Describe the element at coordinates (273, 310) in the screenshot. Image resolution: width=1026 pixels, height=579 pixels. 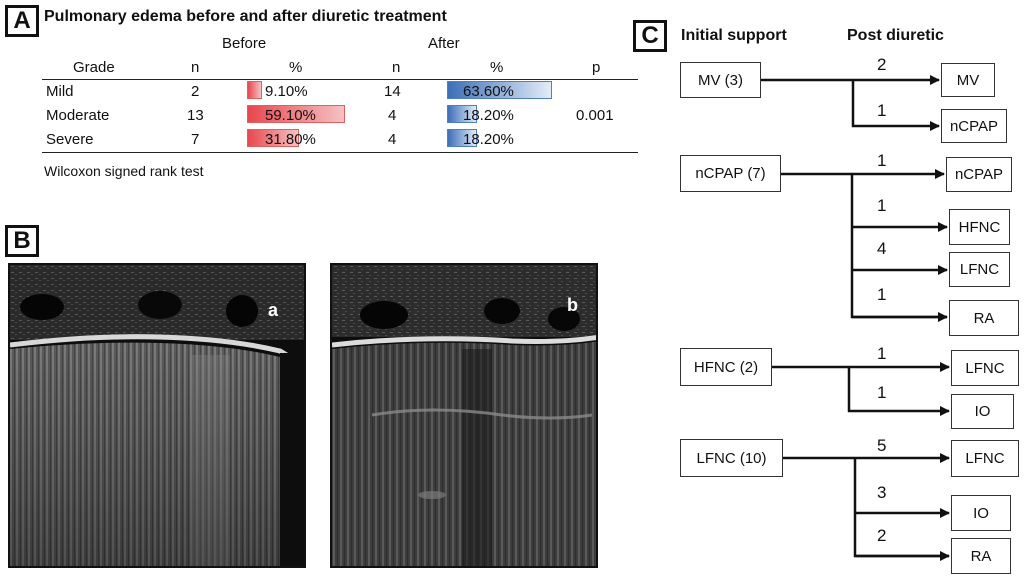
I see `image-a-label: a` at that location.